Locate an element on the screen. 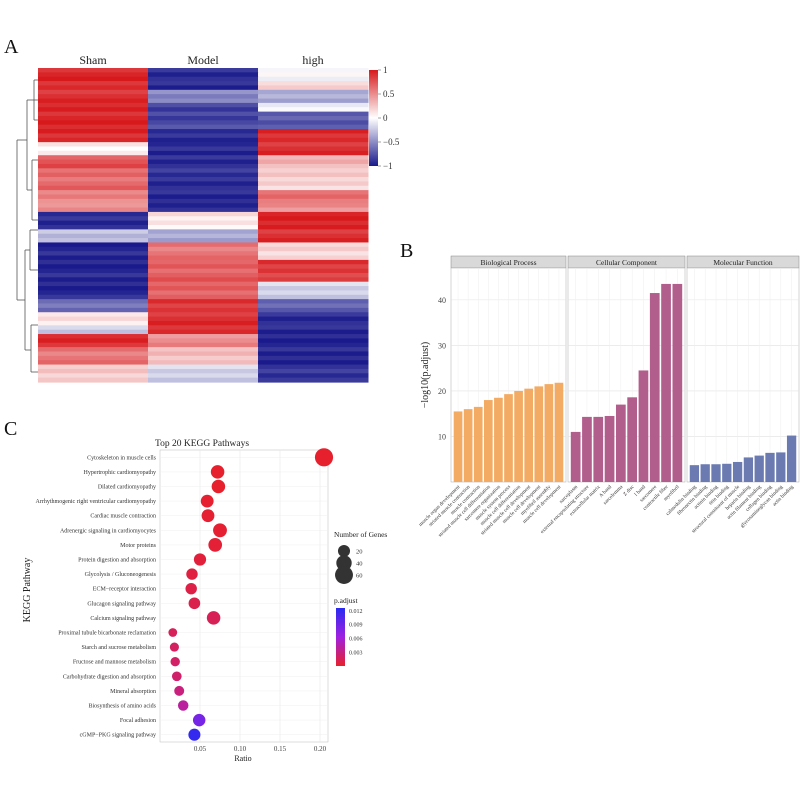  kegg-pathway-label: Cytoskeleton in muscle cells is located at coordinates (121, 458).